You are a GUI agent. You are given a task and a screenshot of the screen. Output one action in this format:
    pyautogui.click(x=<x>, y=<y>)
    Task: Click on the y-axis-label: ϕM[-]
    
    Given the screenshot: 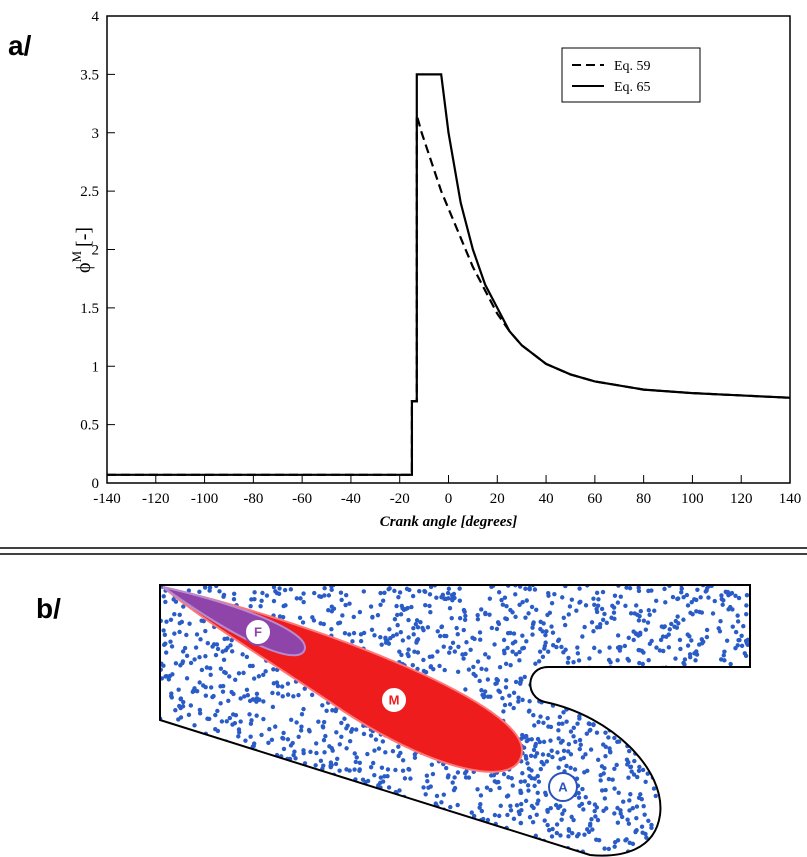 What is the action you would take?
    pyautogui.click(x=82, y=250)
    